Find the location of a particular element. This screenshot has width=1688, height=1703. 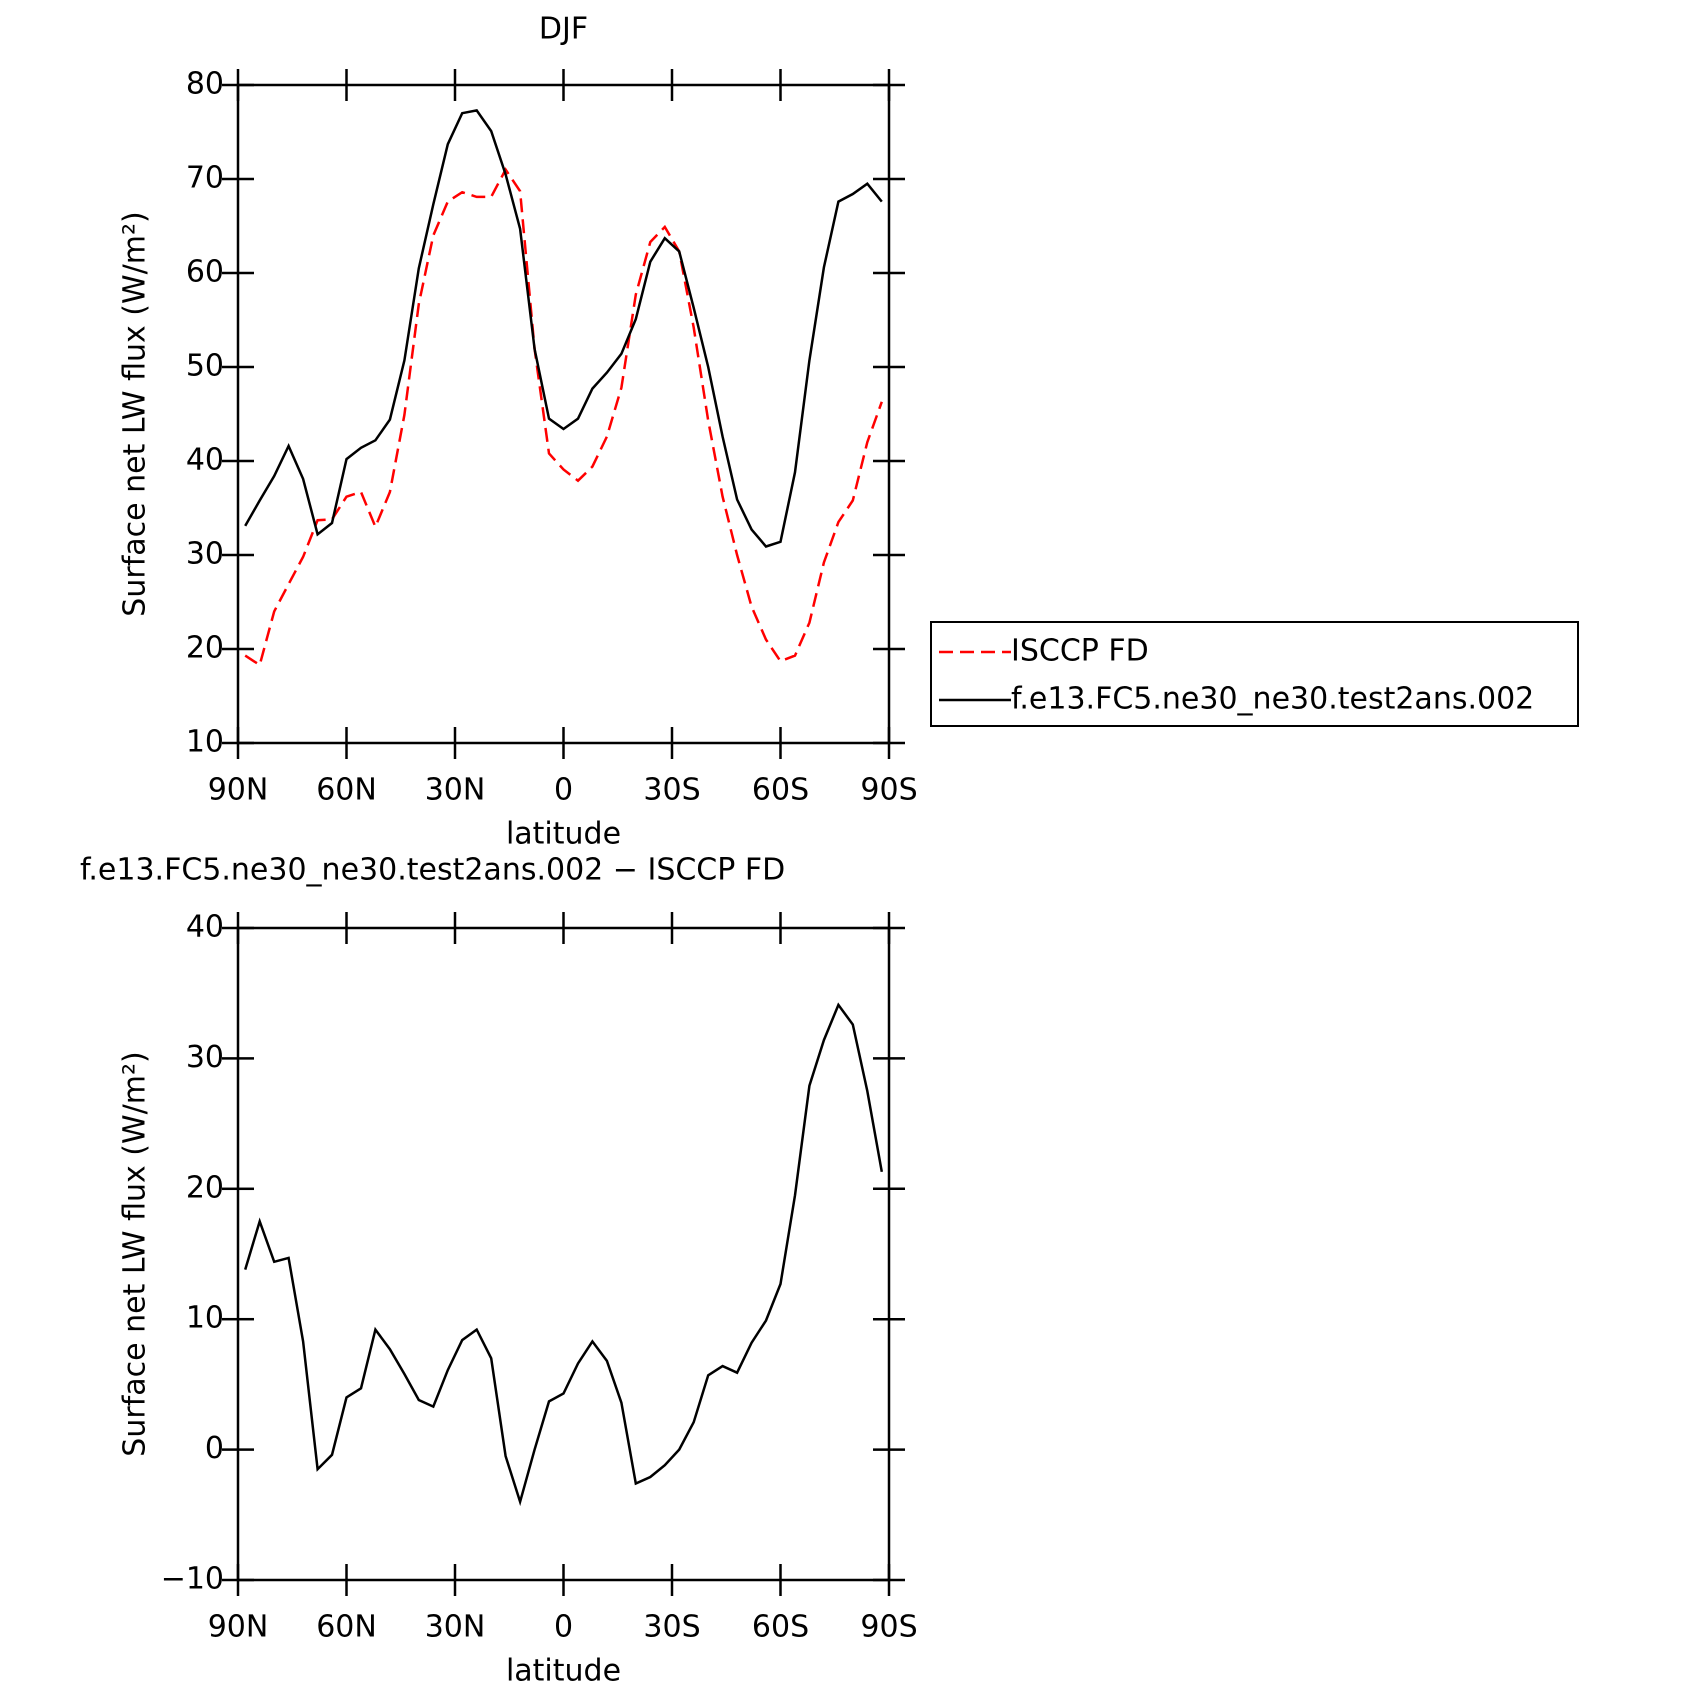

legend-label: ISCCP FD is located at coordinates (1080, 651).